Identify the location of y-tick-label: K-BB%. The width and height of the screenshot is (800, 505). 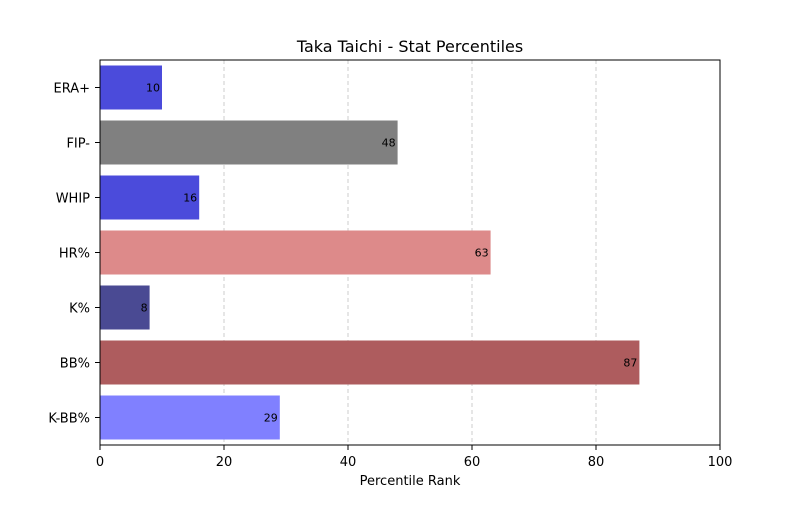
(69, 419).